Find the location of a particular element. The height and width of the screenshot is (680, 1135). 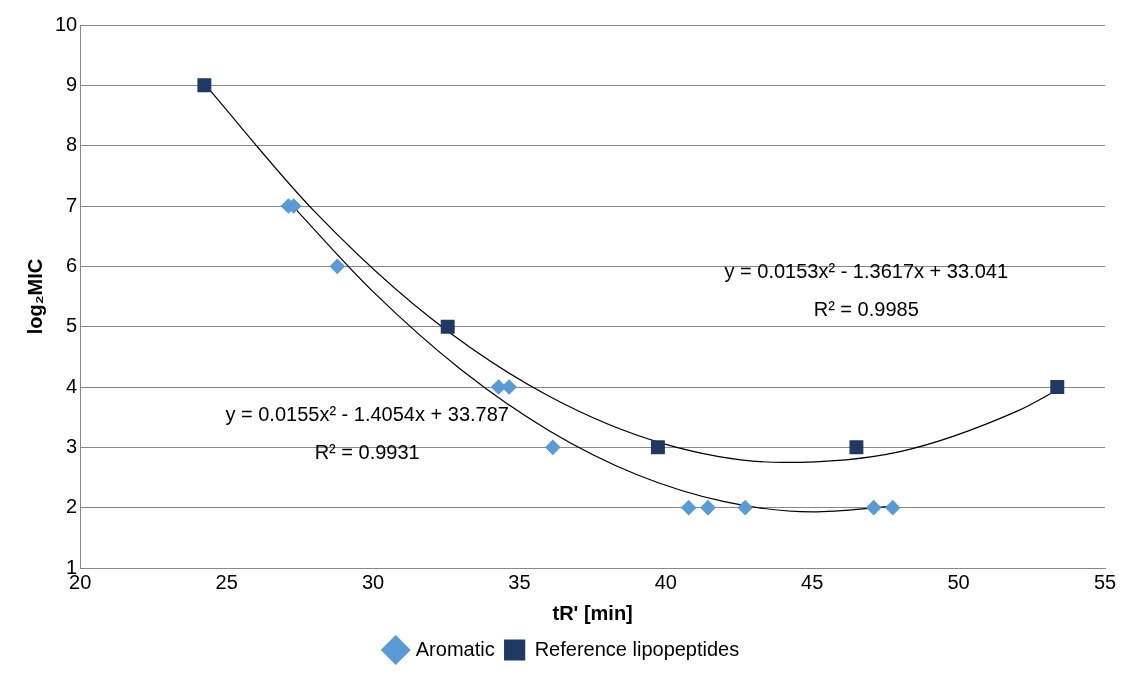

x-axis-title: tR' [min] is located at coordinates (592, 612).